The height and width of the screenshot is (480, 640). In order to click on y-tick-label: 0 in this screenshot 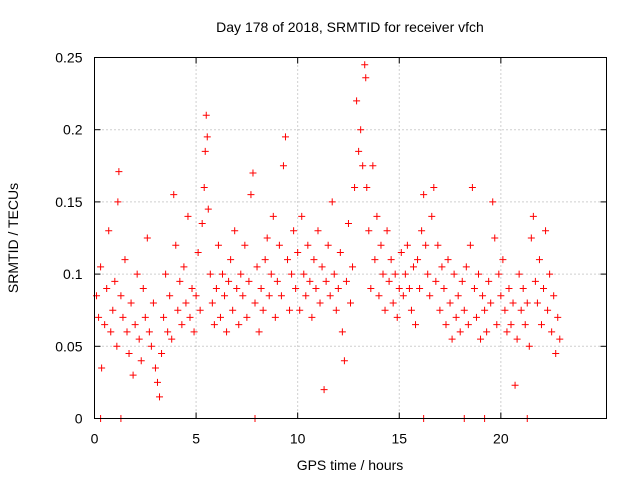, I will do `click(79, 419)`.